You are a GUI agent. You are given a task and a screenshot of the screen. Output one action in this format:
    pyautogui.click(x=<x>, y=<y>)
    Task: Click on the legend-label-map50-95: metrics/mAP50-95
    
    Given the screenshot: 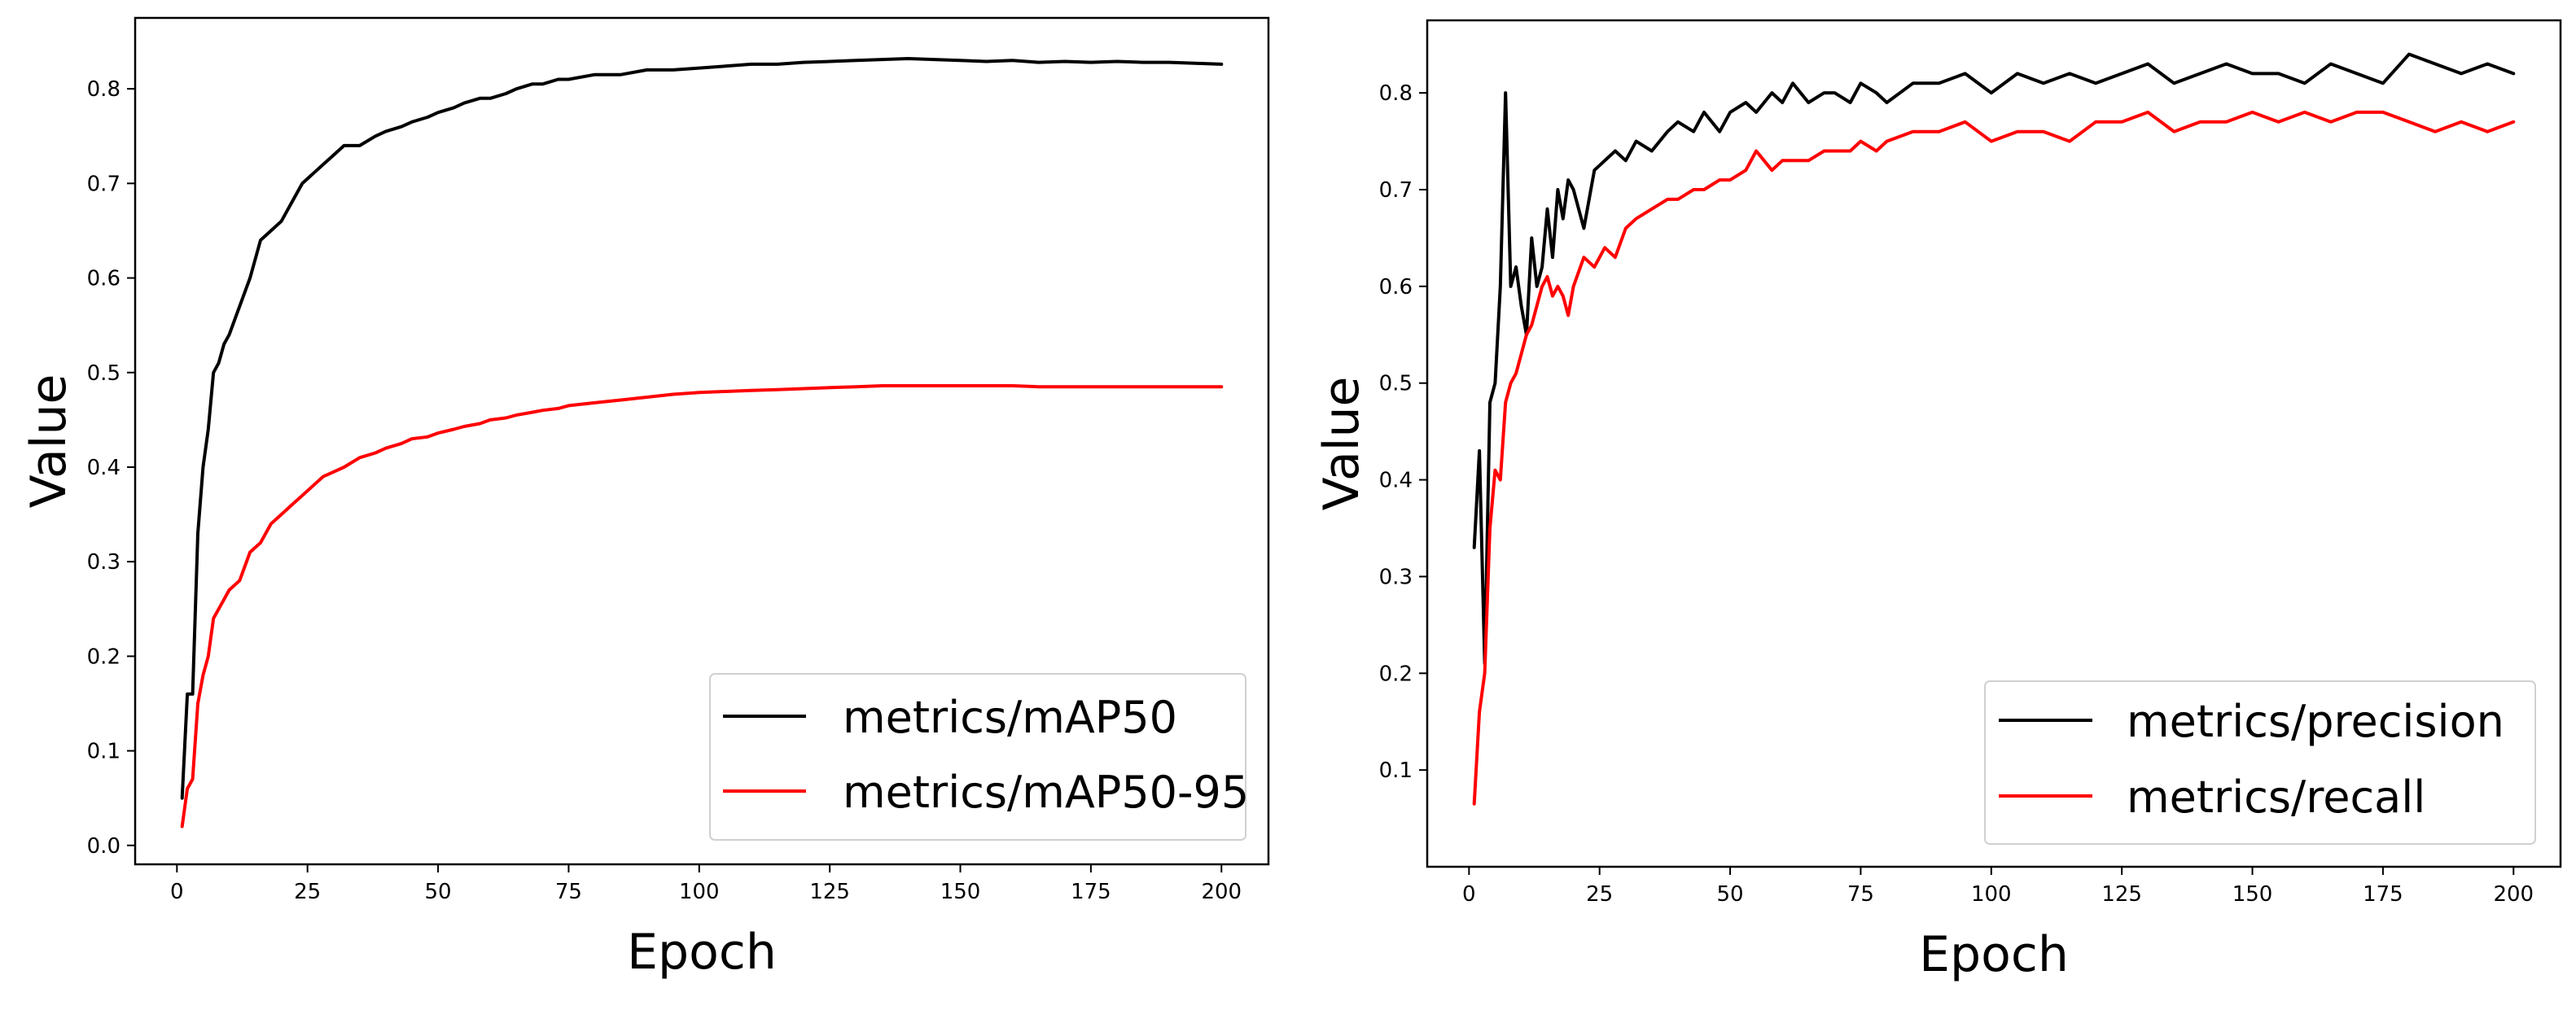 What is the action you would take?
    pyautogui.click(x=1046, y=792)
    